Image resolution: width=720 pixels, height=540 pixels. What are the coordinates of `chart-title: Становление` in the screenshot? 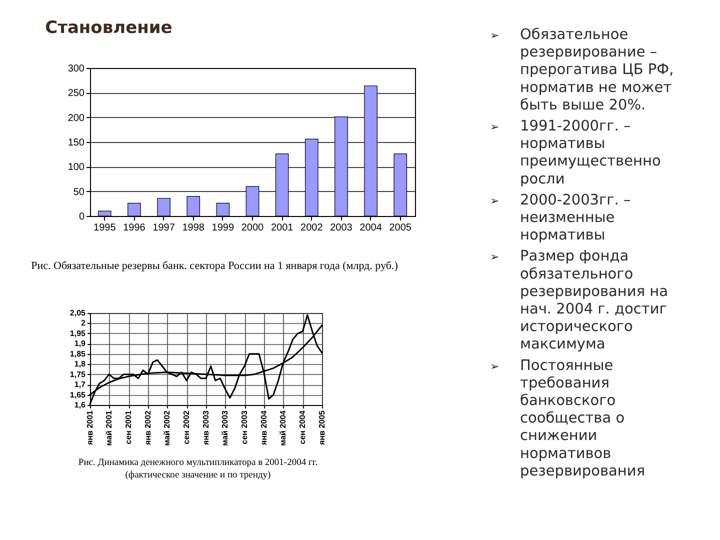 It's located at (108, 28).